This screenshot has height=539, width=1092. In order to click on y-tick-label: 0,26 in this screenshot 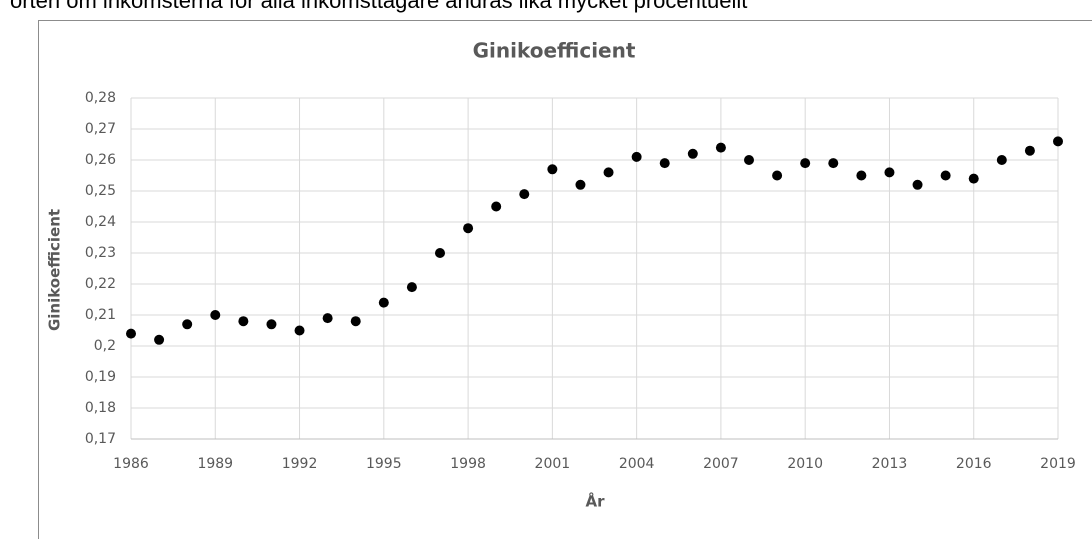, I will do `click(100, 160)`.